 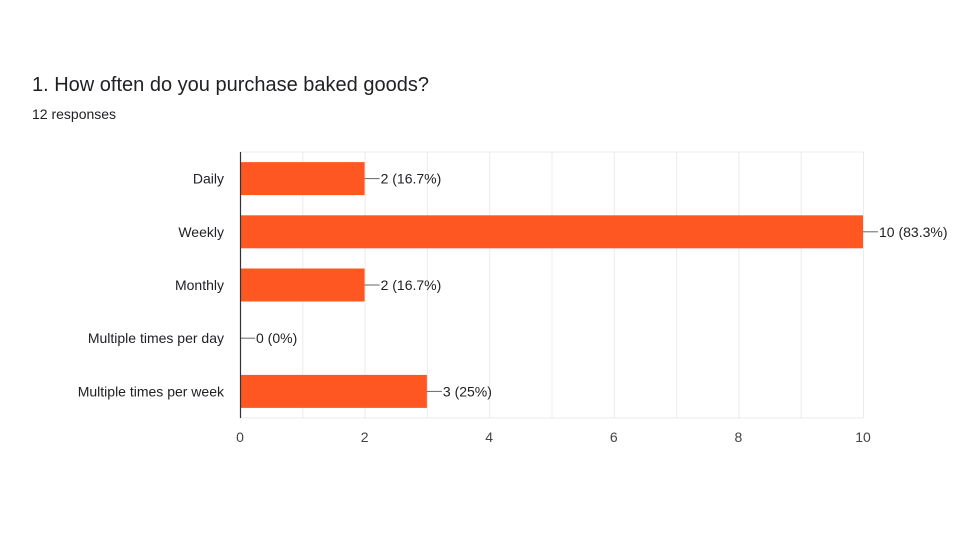 I want to click on category-label: Multiple times per week, so click(x=151, y=391).